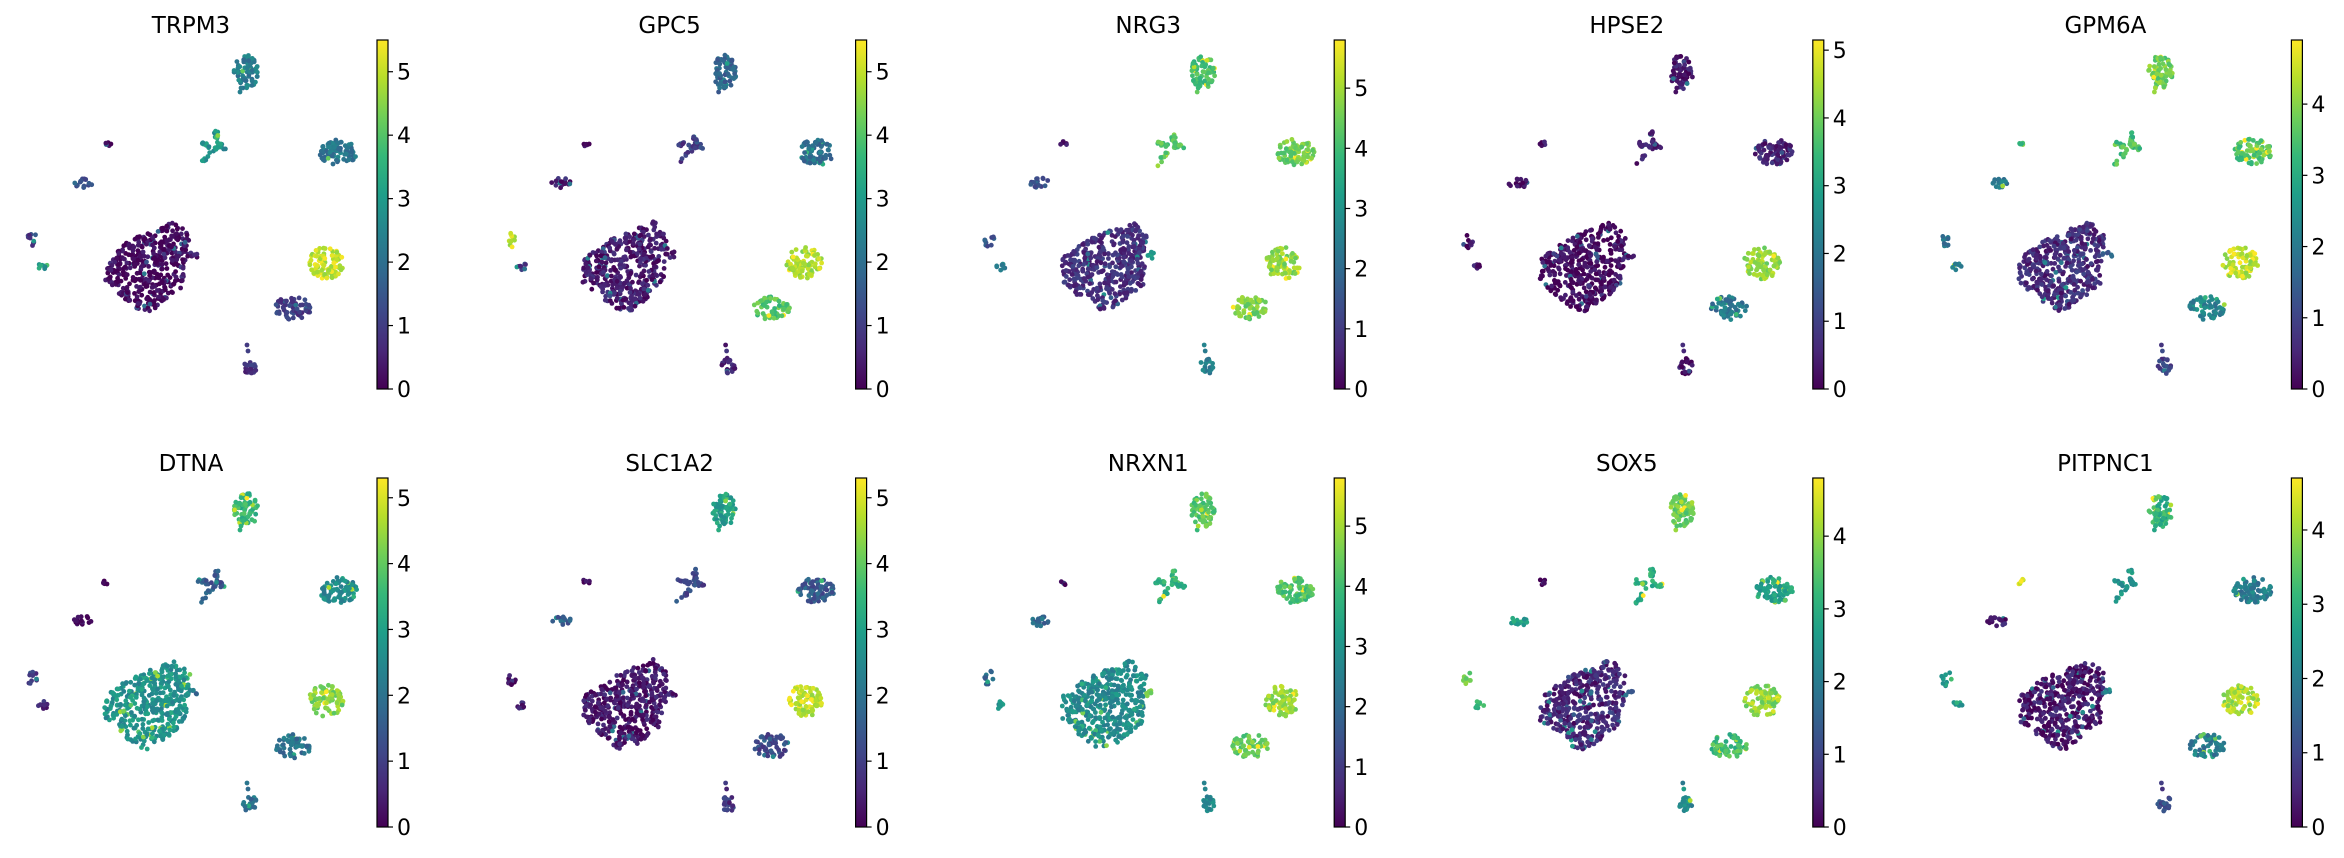  Describe the element at coordinates (521, 267) in the screenshot. I see `cluster-far-left-b` at that location.